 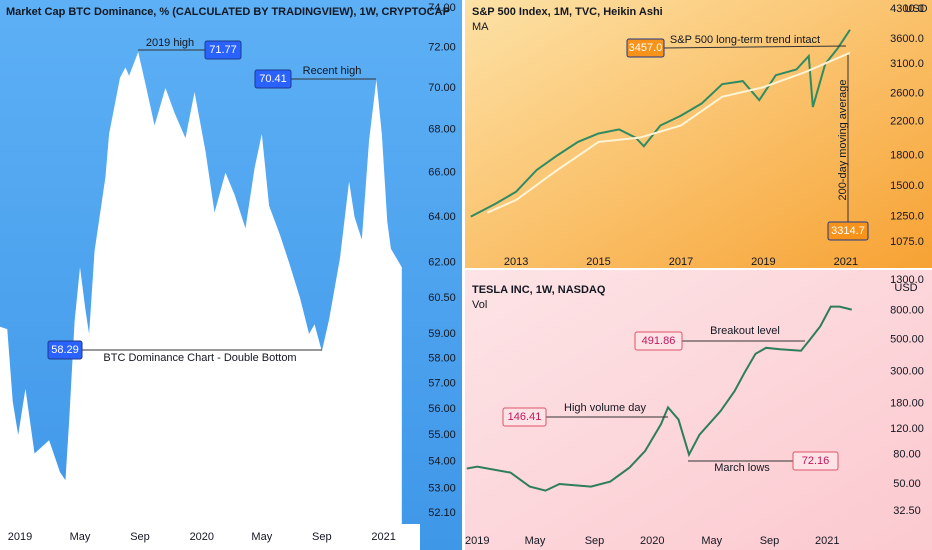 I want to click on y-tick-label: 180.00, so click(x=907, y=404).